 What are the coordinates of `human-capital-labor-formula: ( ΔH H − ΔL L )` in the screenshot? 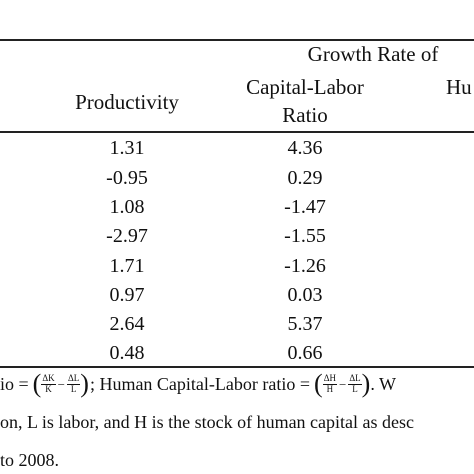 It's located at (342, 384).